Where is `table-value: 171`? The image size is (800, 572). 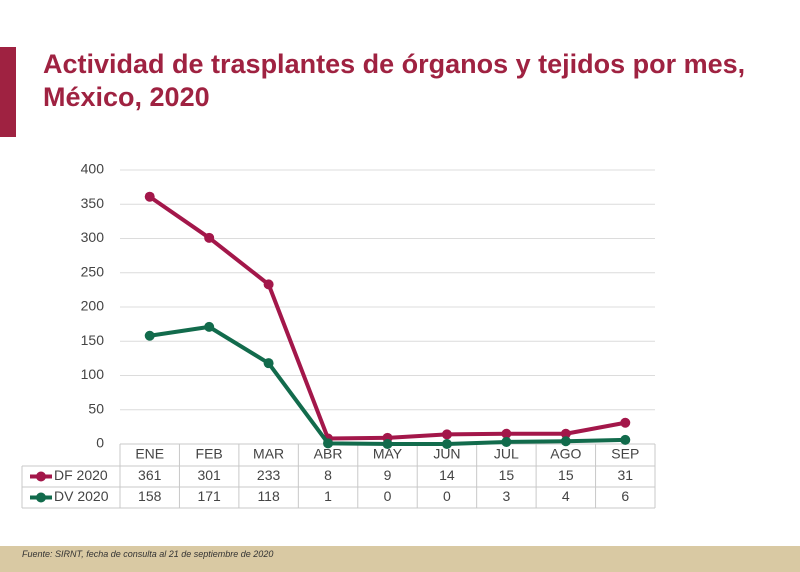
table-value: 171 is located at coordinates (209, 496).